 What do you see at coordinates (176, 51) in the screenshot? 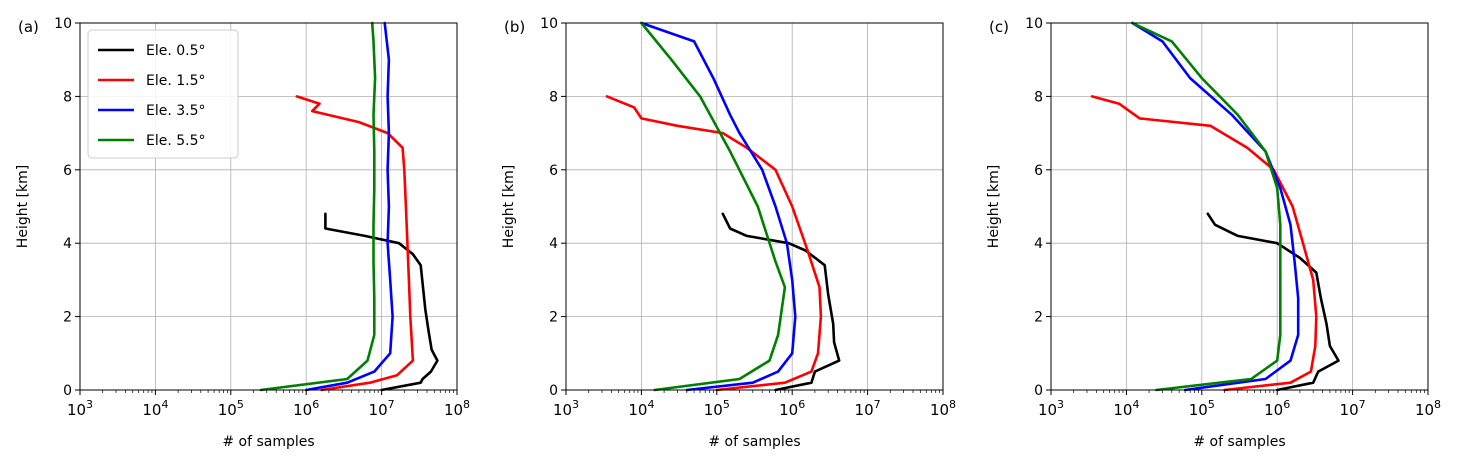
I see `legend-entry-1: Ele. 0.5°` at bounding box center [176, 51].